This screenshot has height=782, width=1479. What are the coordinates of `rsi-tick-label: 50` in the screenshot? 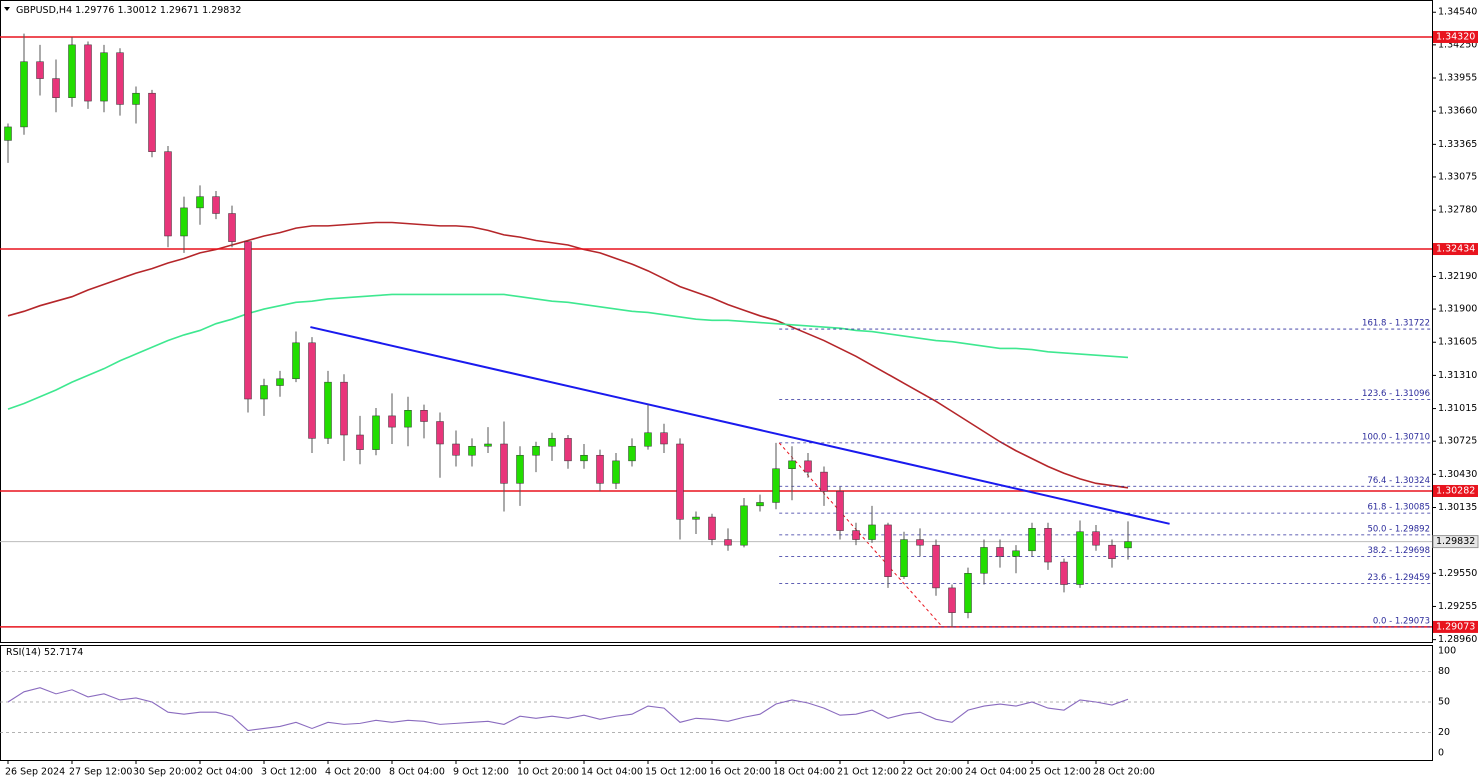 It's located at (1444, 701).